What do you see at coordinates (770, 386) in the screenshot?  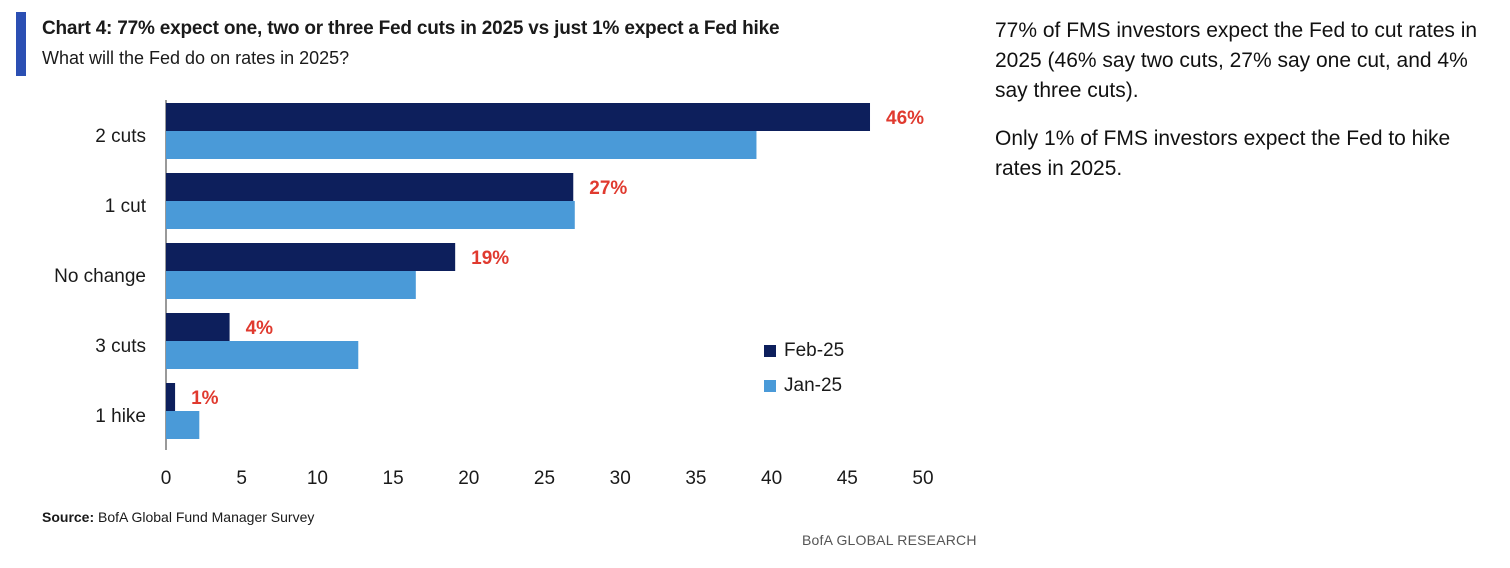 I see `legend-swatch-jan` at bounding box center [770, 386].